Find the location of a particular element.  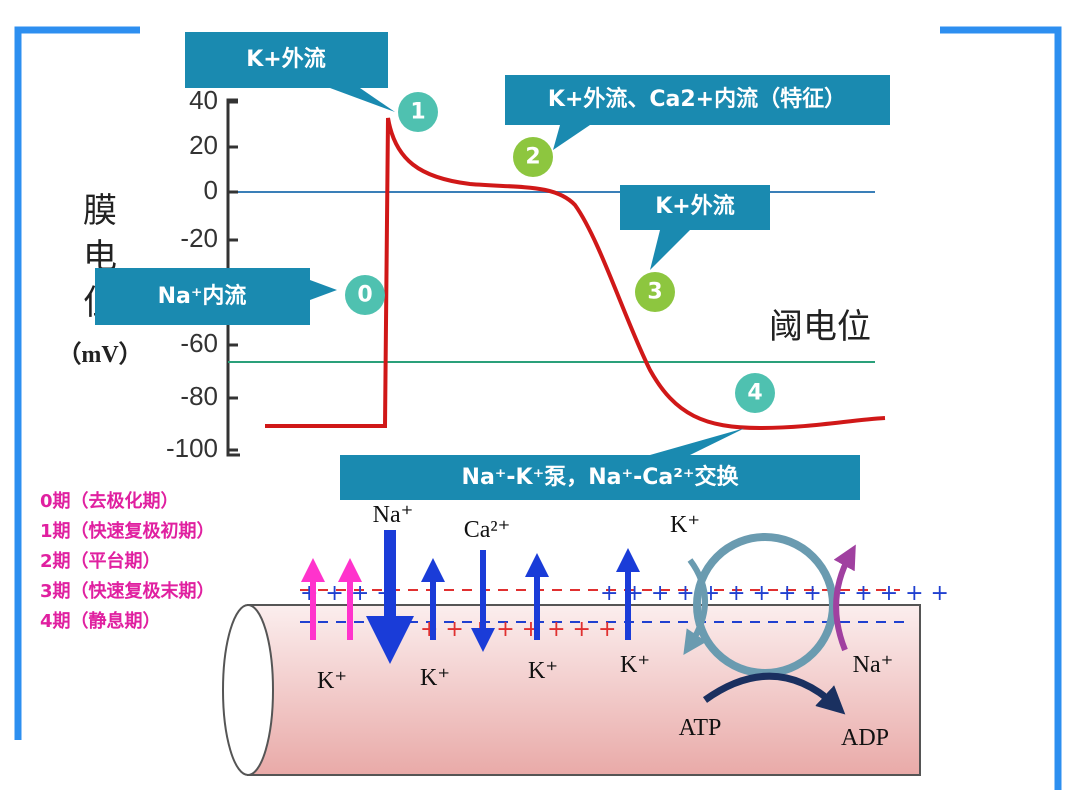

marker-label: 4 is located at coordinates (754, 393).